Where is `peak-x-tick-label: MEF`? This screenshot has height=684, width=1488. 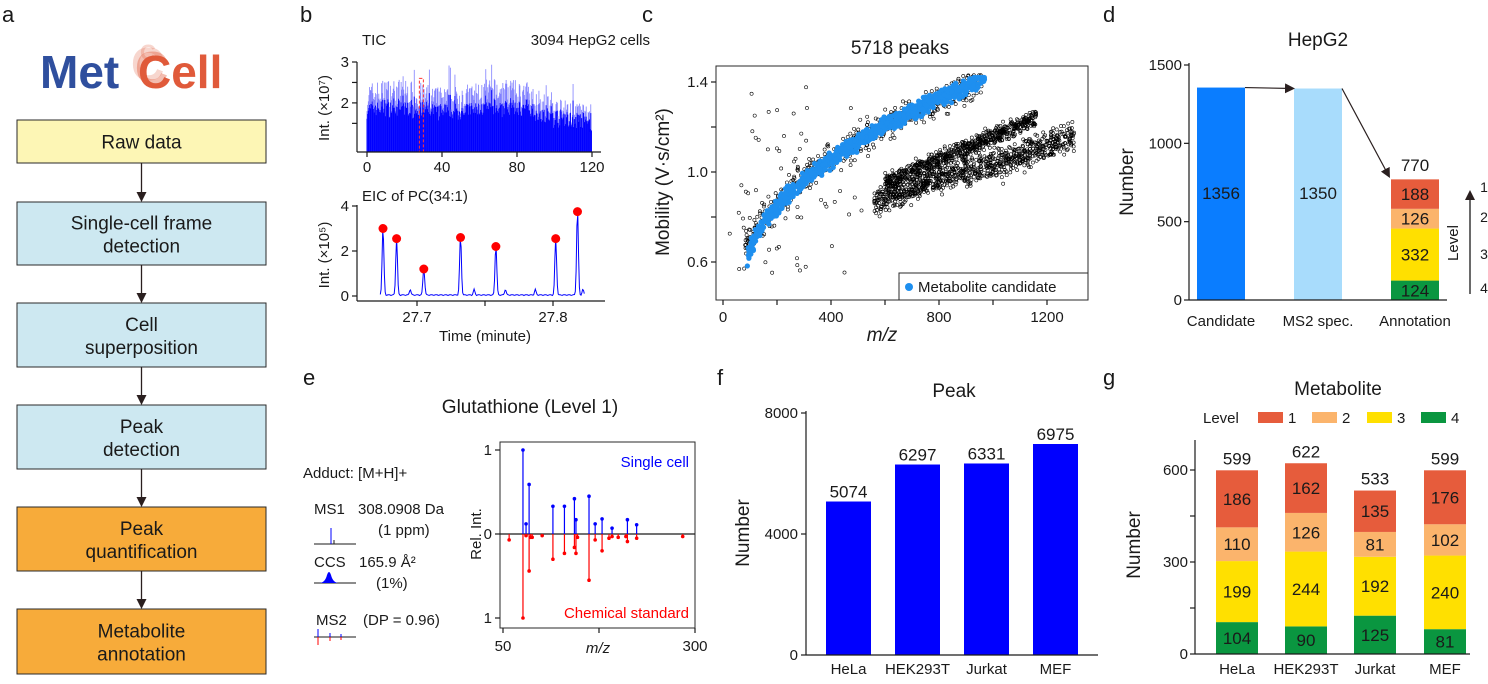 peak-x-tick-label: MEF is located at coordinates (1056, 669).